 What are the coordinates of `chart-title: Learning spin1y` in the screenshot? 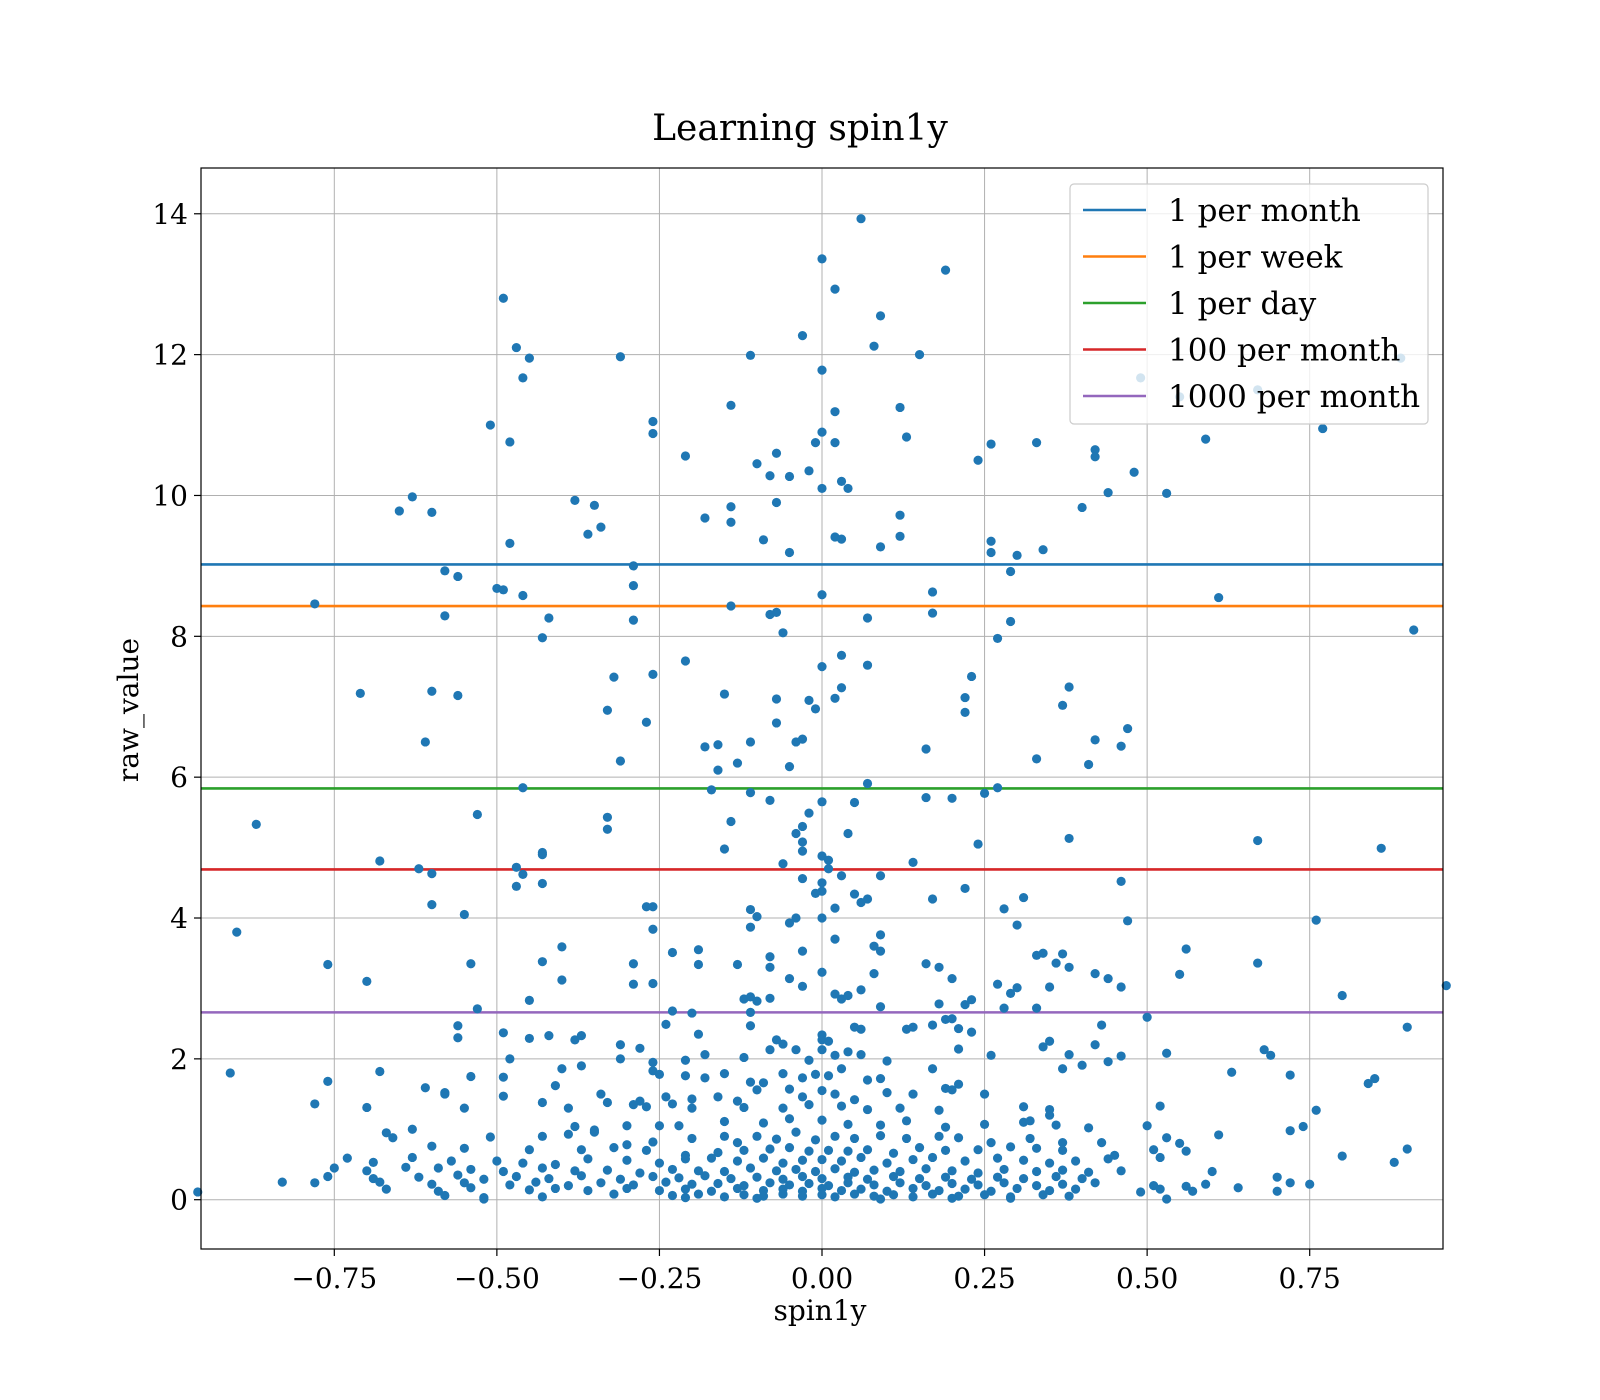 It's located at (800, 128).